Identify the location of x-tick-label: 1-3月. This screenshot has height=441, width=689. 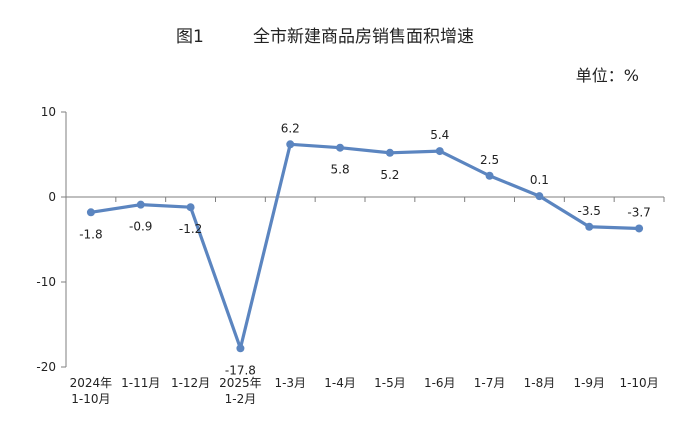
(290, 383).